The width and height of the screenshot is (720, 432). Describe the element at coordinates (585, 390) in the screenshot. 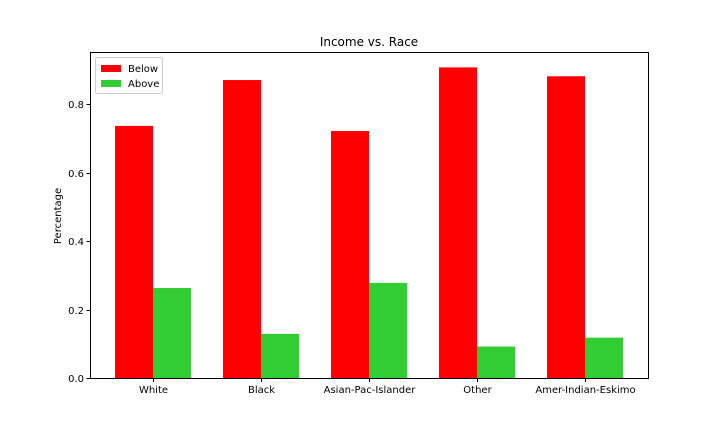

I see `x-tick-label: Amer-Indian-Eskimo` at that location.